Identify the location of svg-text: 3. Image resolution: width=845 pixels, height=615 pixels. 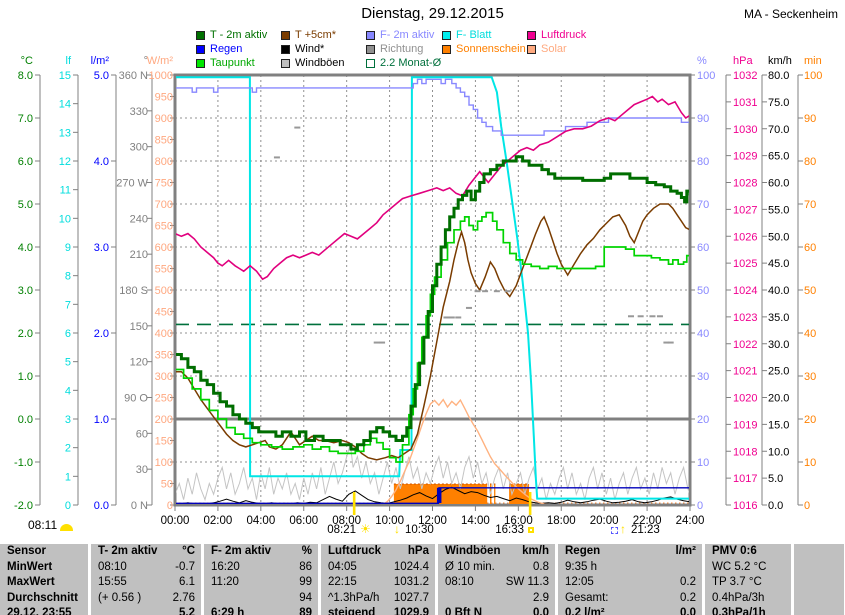
(68, 420).